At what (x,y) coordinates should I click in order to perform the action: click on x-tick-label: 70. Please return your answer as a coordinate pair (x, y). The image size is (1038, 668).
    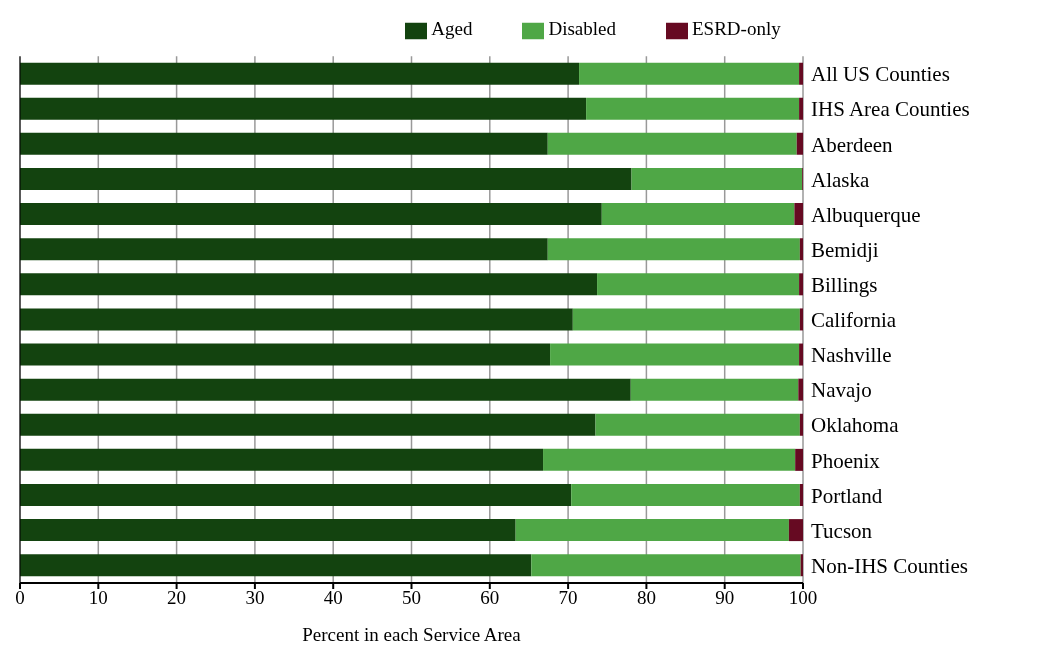
    Looking at the image, I should click on (568, 598).